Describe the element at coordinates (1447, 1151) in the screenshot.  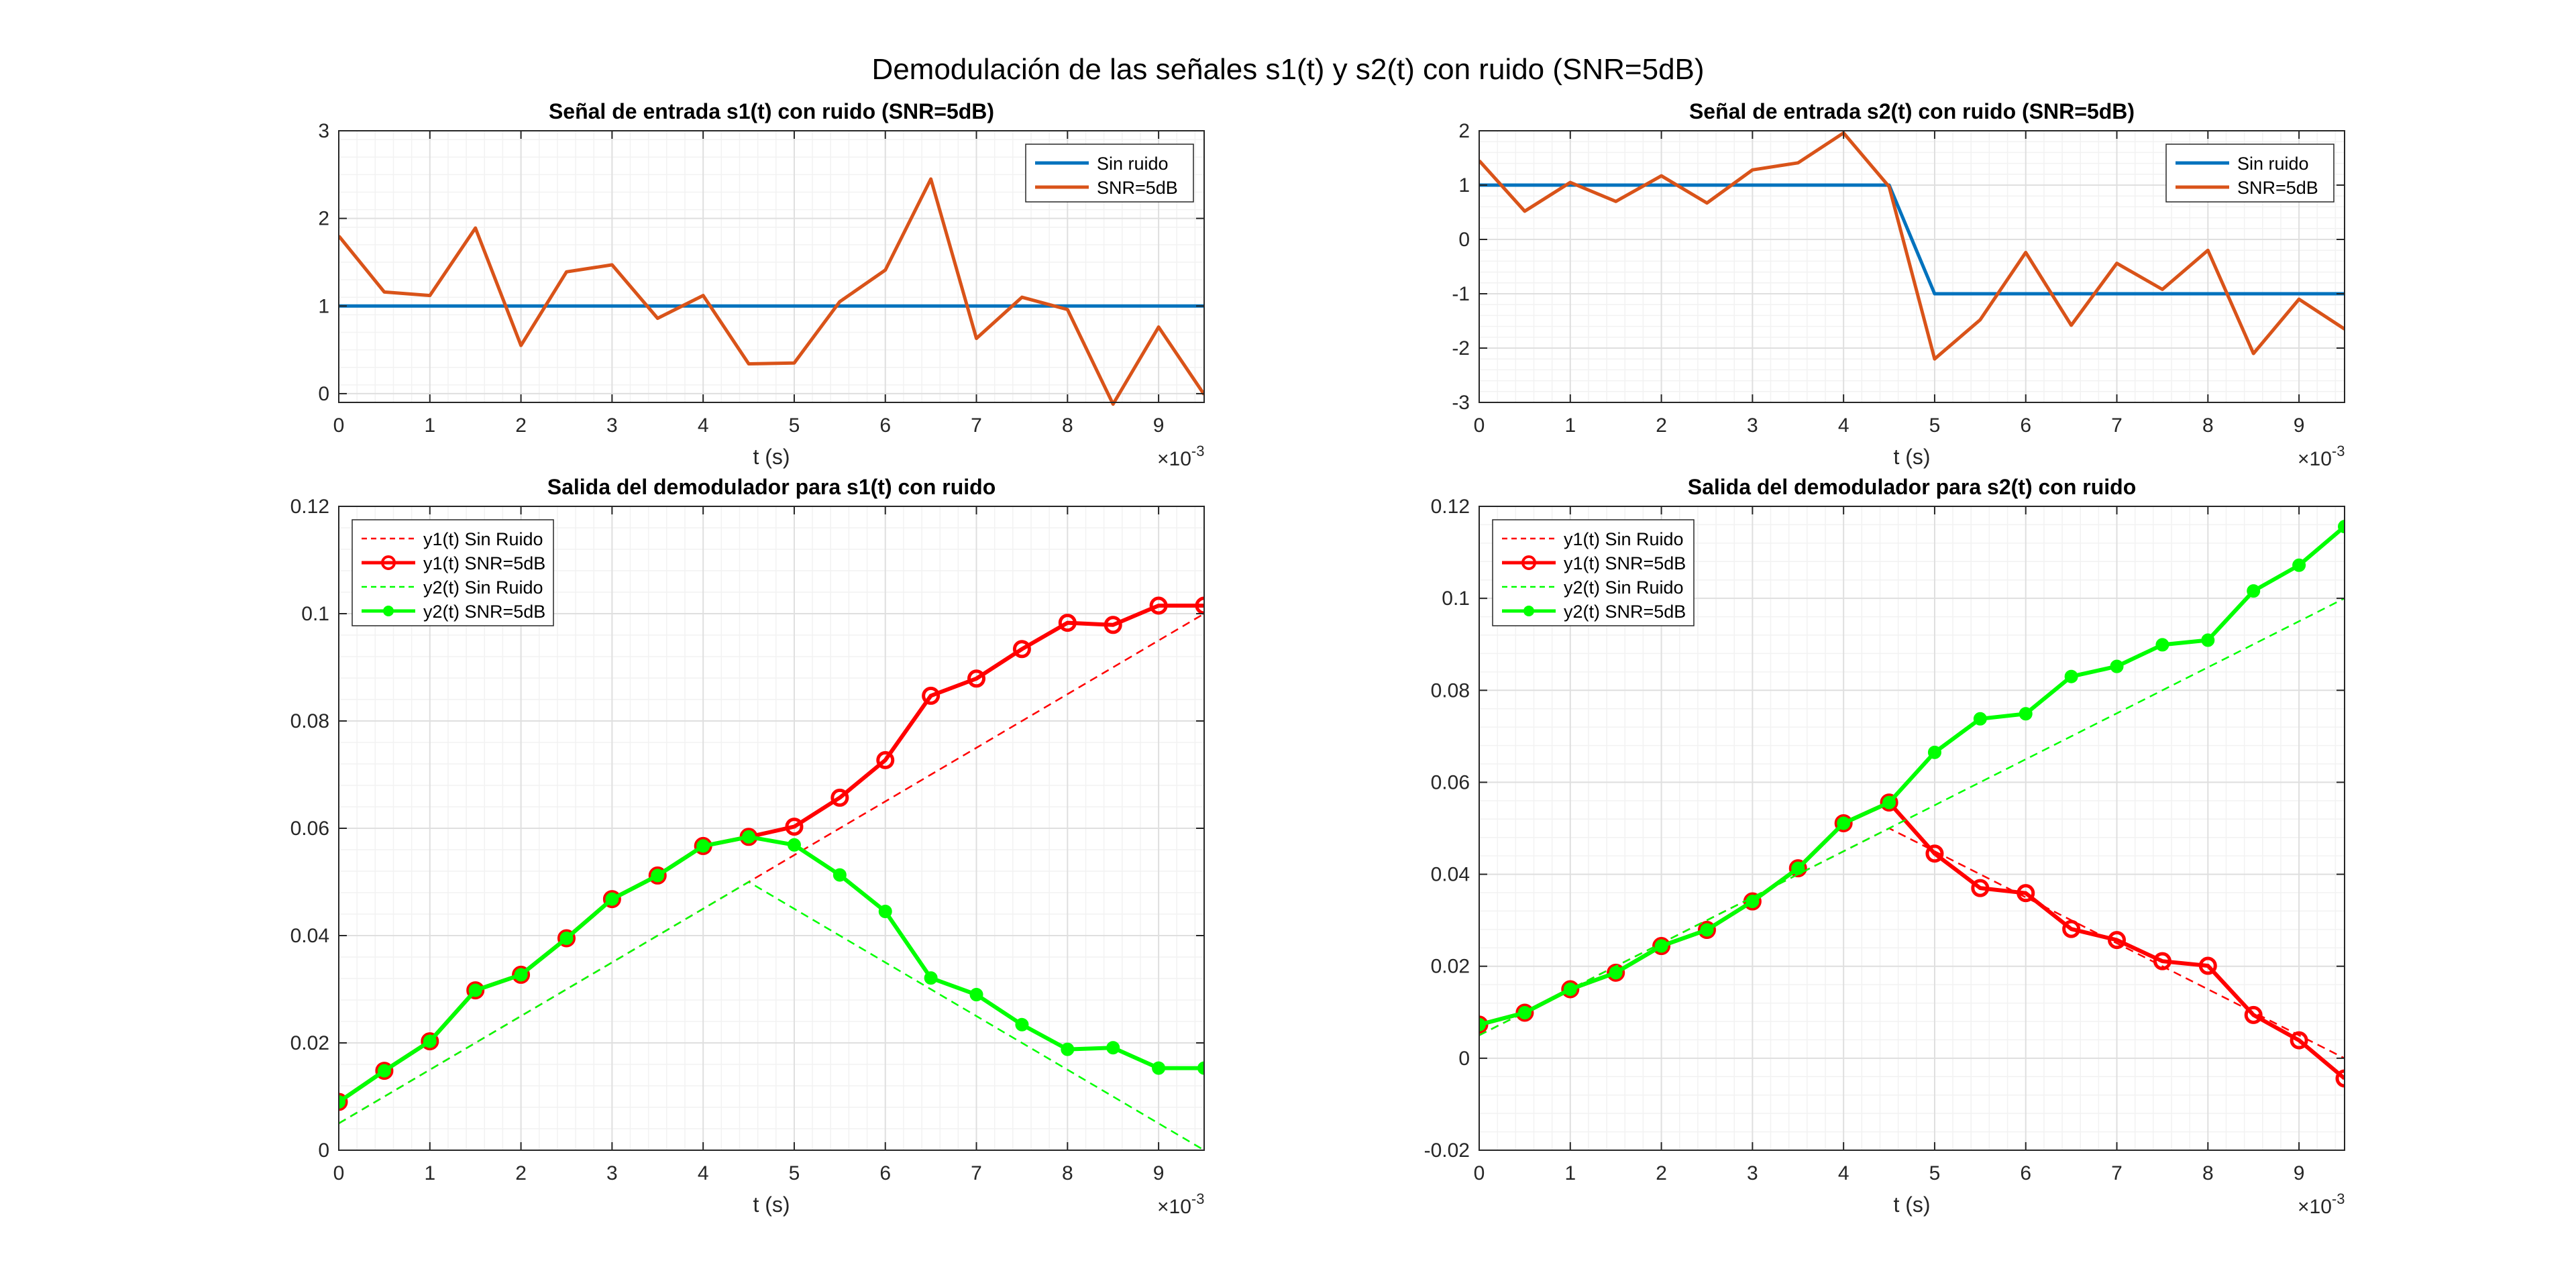
I see `y-tick-label: -0.02` at that location.